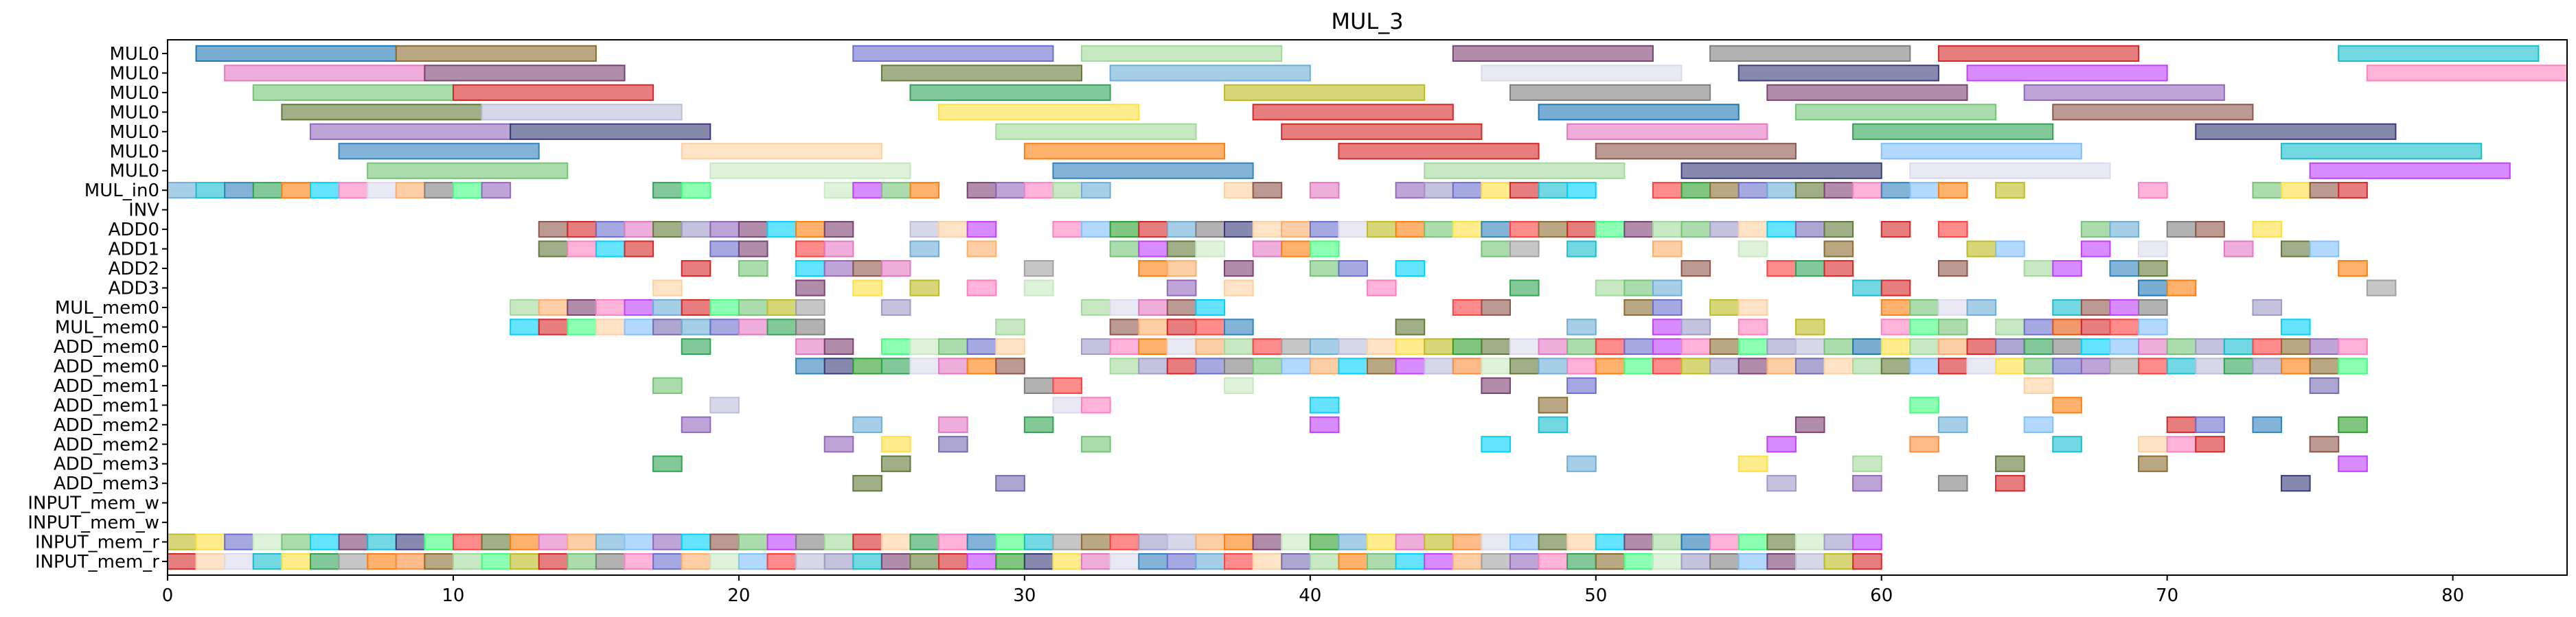 This screenshot has width=2576, height=617. What do you see at coordinates (106, 406) in the screenshot?
I see `y-tick-label: ADD_mem1` at bounding box center [106, 406].